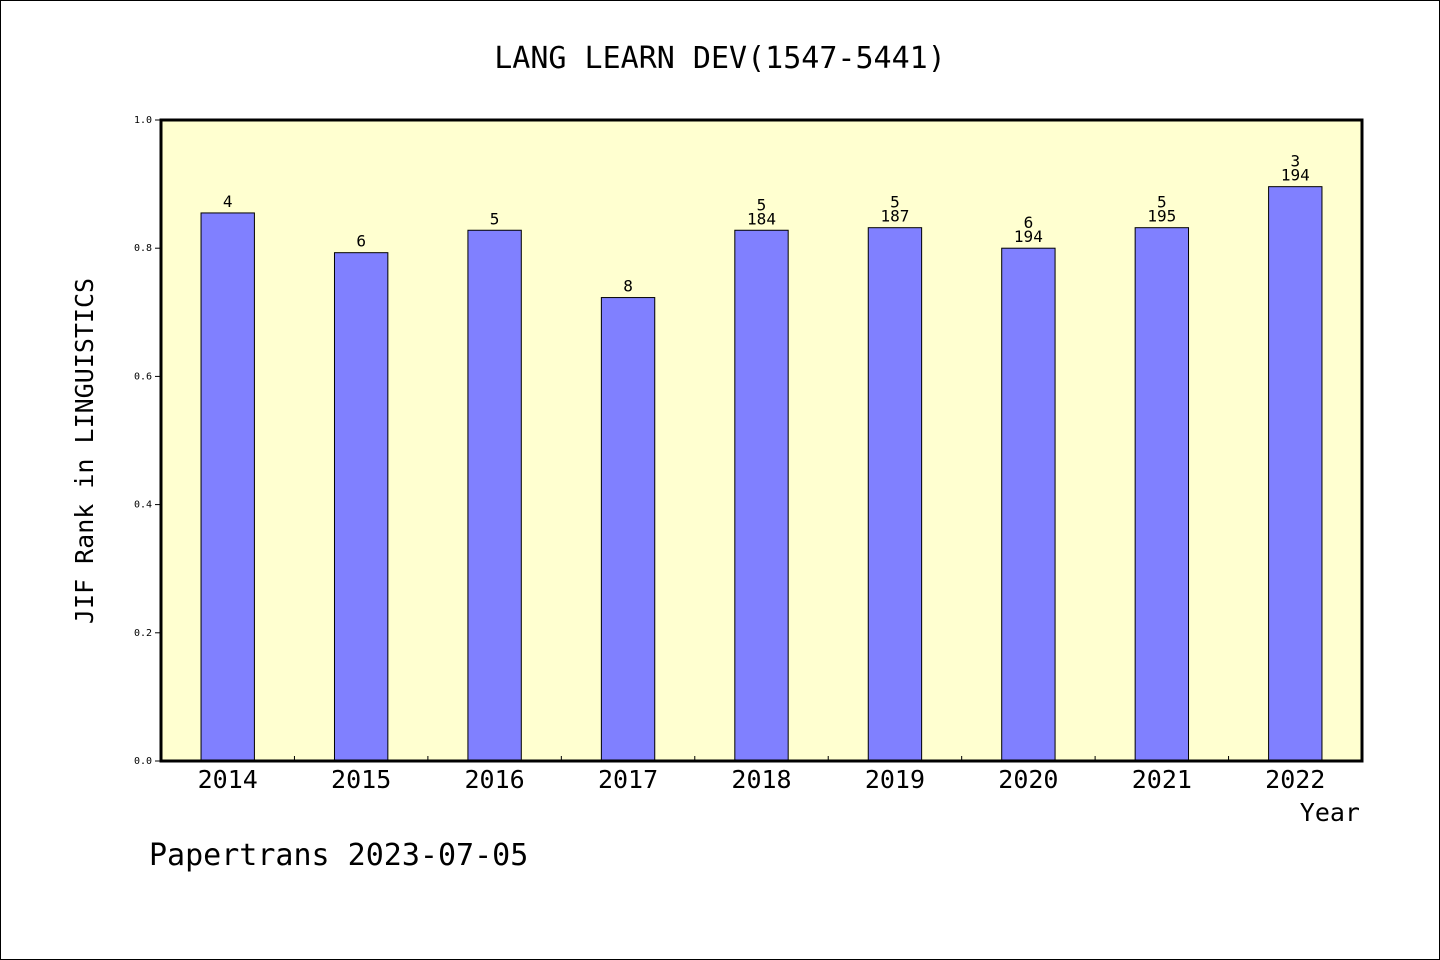 The height and width of the screenshot is (960, 1440). Describe the element at coordinates (143, 376) in the screenshot. I see `y-tick-label: 0.6` at that location.